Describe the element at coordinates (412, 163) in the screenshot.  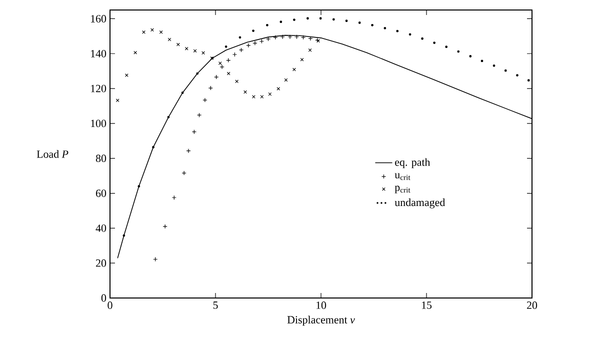
I see `legend-label: eq. path` at that location.